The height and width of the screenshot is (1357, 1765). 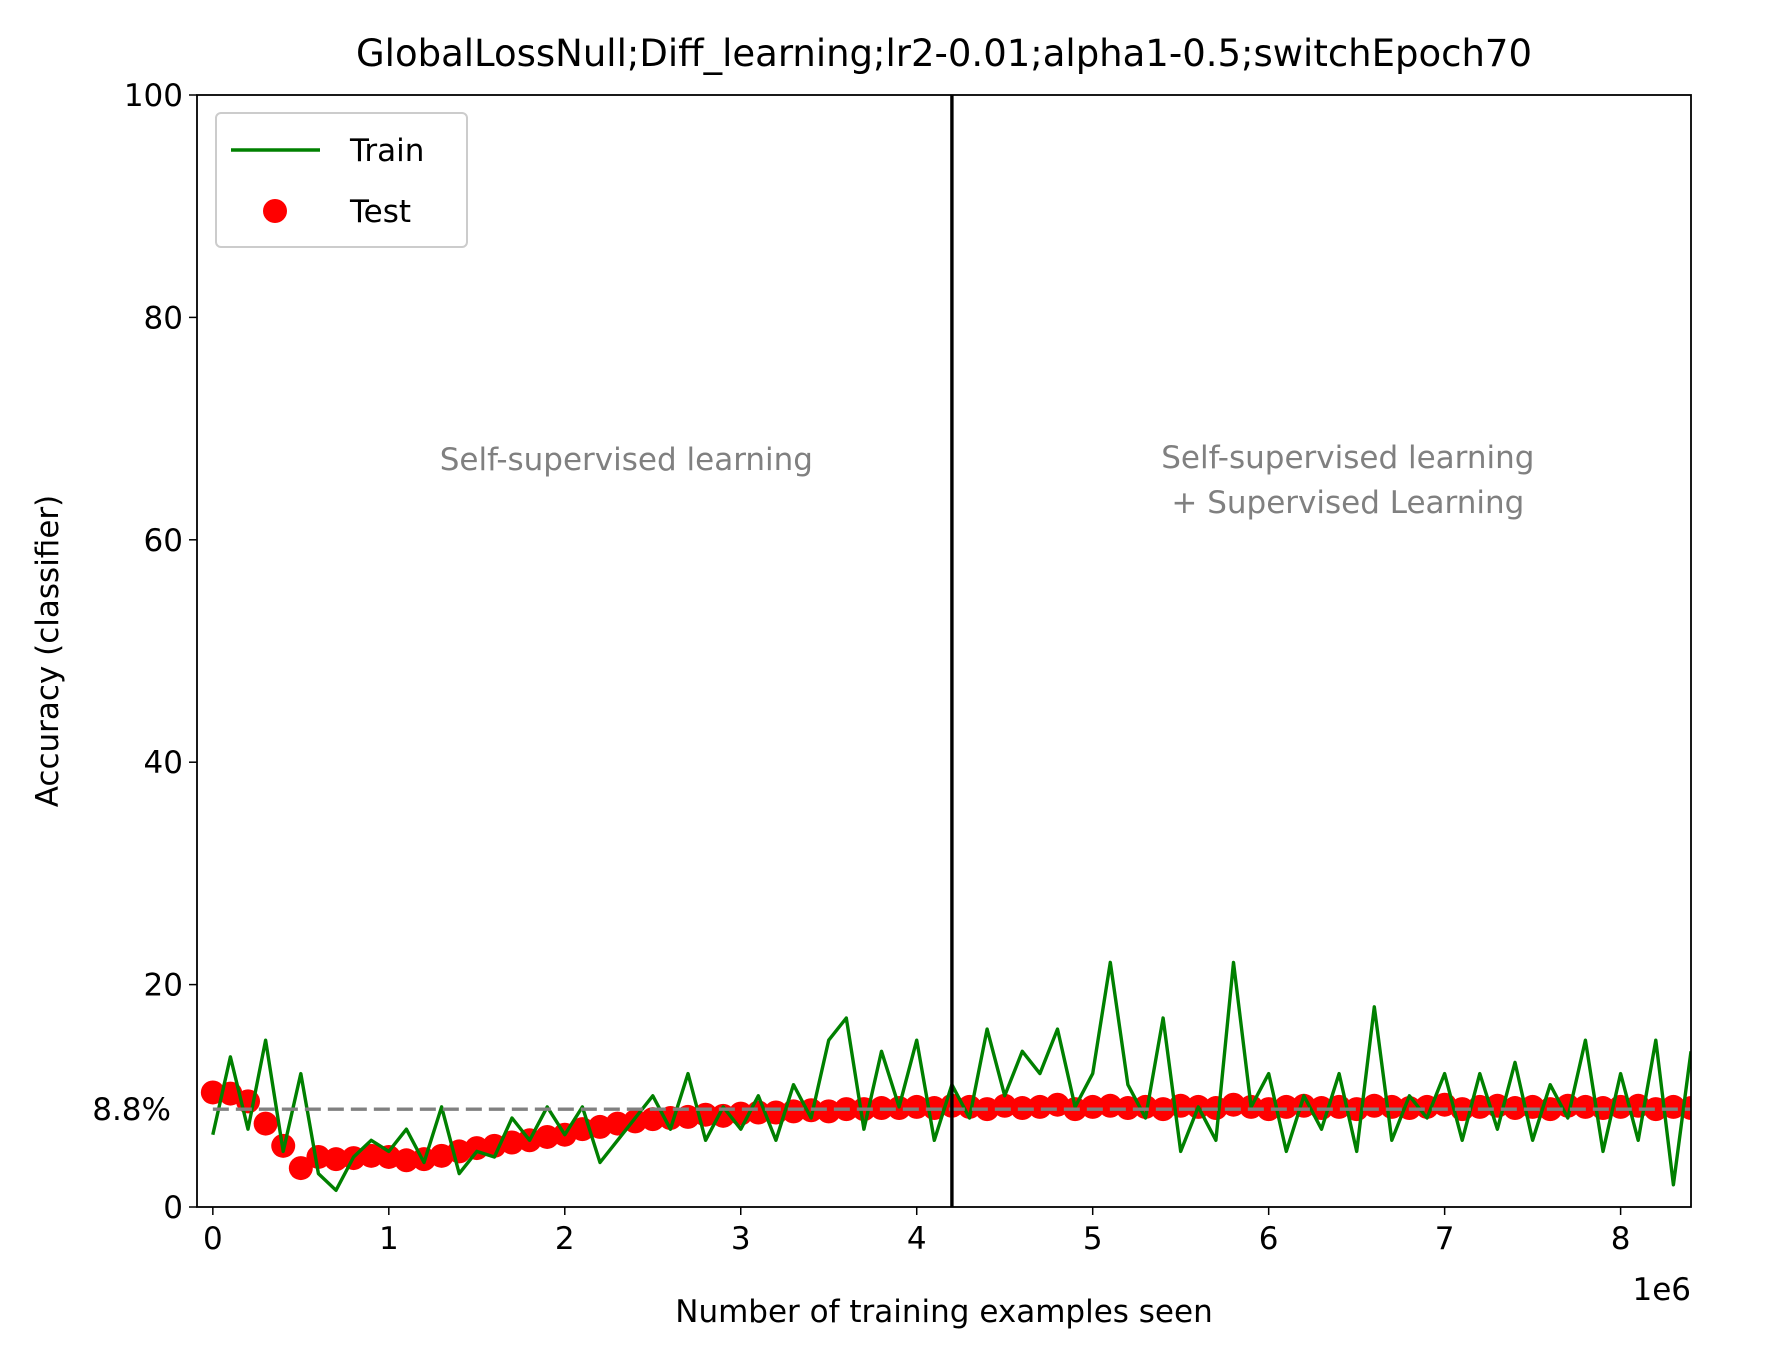 I want to click on y-tick-label: 20, so click(x=163, y=986).